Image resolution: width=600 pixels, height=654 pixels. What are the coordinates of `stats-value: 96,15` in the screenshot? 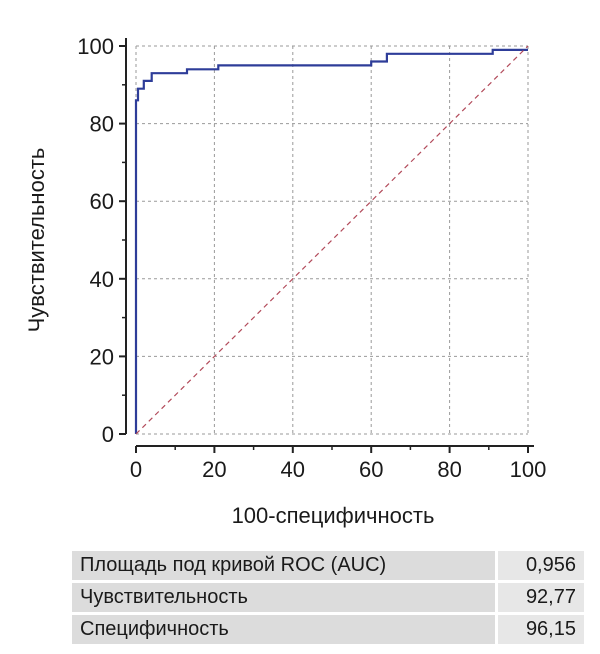 It's located at (539, 629).